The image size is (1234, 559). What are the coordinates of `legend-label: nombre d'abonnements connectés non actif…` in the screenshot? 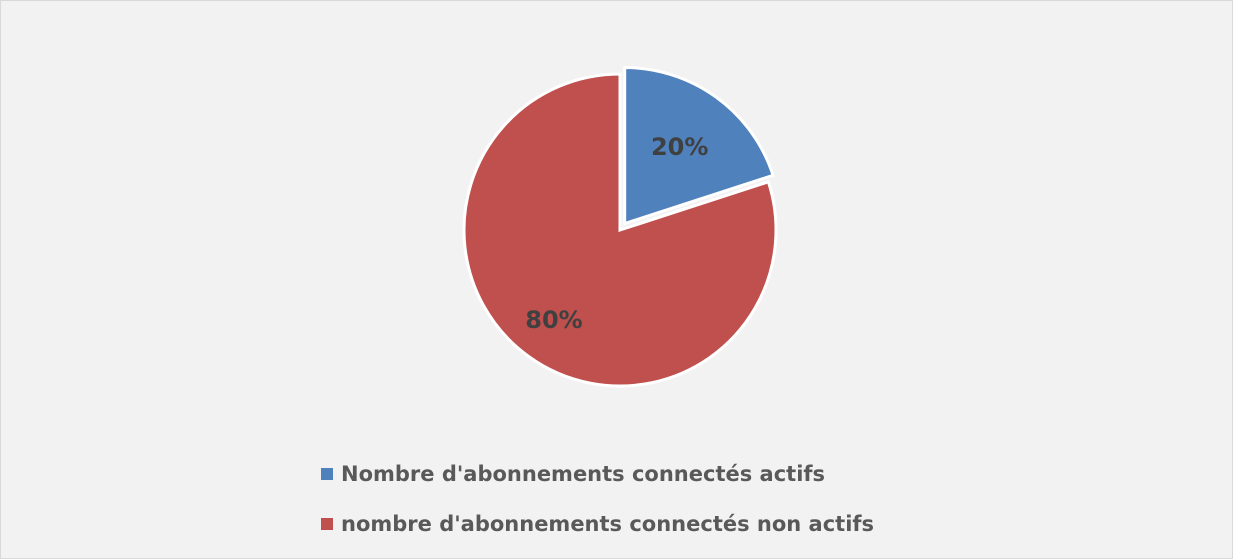 It's located at (607, 524).